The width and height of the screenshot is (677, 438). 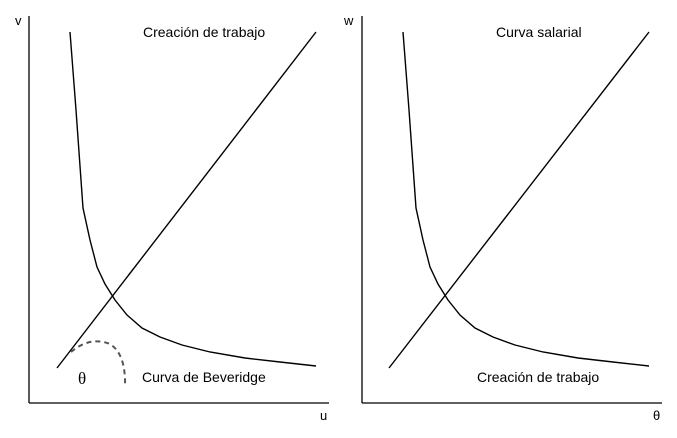 What do you see at coordinates (538, 377) in the screenshot?
I see `right-job-creation-label: Creación de trabajo` at bounding box center [538, 377].